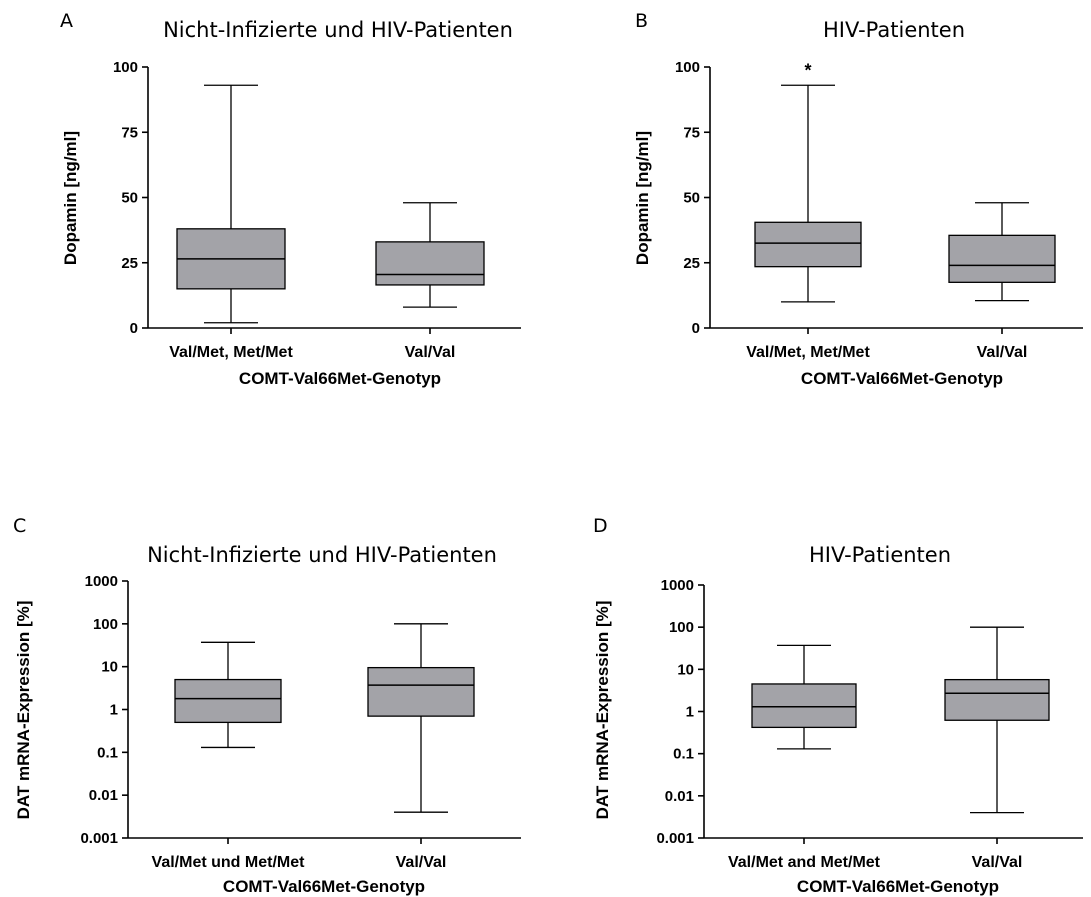 The width and height of the screenshot is (1091, 897). What do you see at coordinates (19, 526) in the screenshot?
I see `panel-letter: C` at bounding box center [19, 526].